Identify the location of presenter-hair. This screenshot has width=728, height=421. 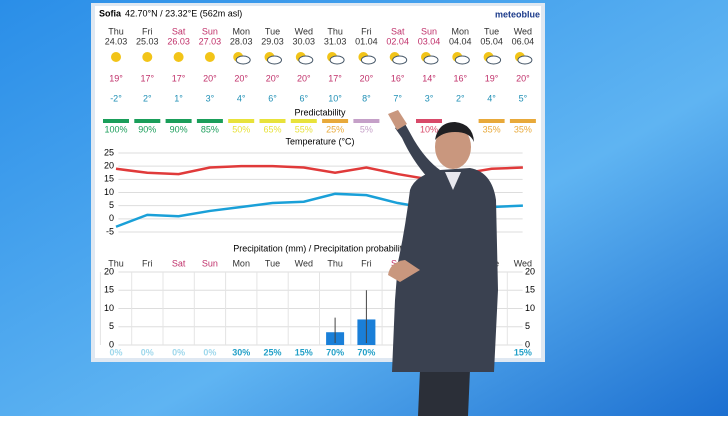
(454, 132).